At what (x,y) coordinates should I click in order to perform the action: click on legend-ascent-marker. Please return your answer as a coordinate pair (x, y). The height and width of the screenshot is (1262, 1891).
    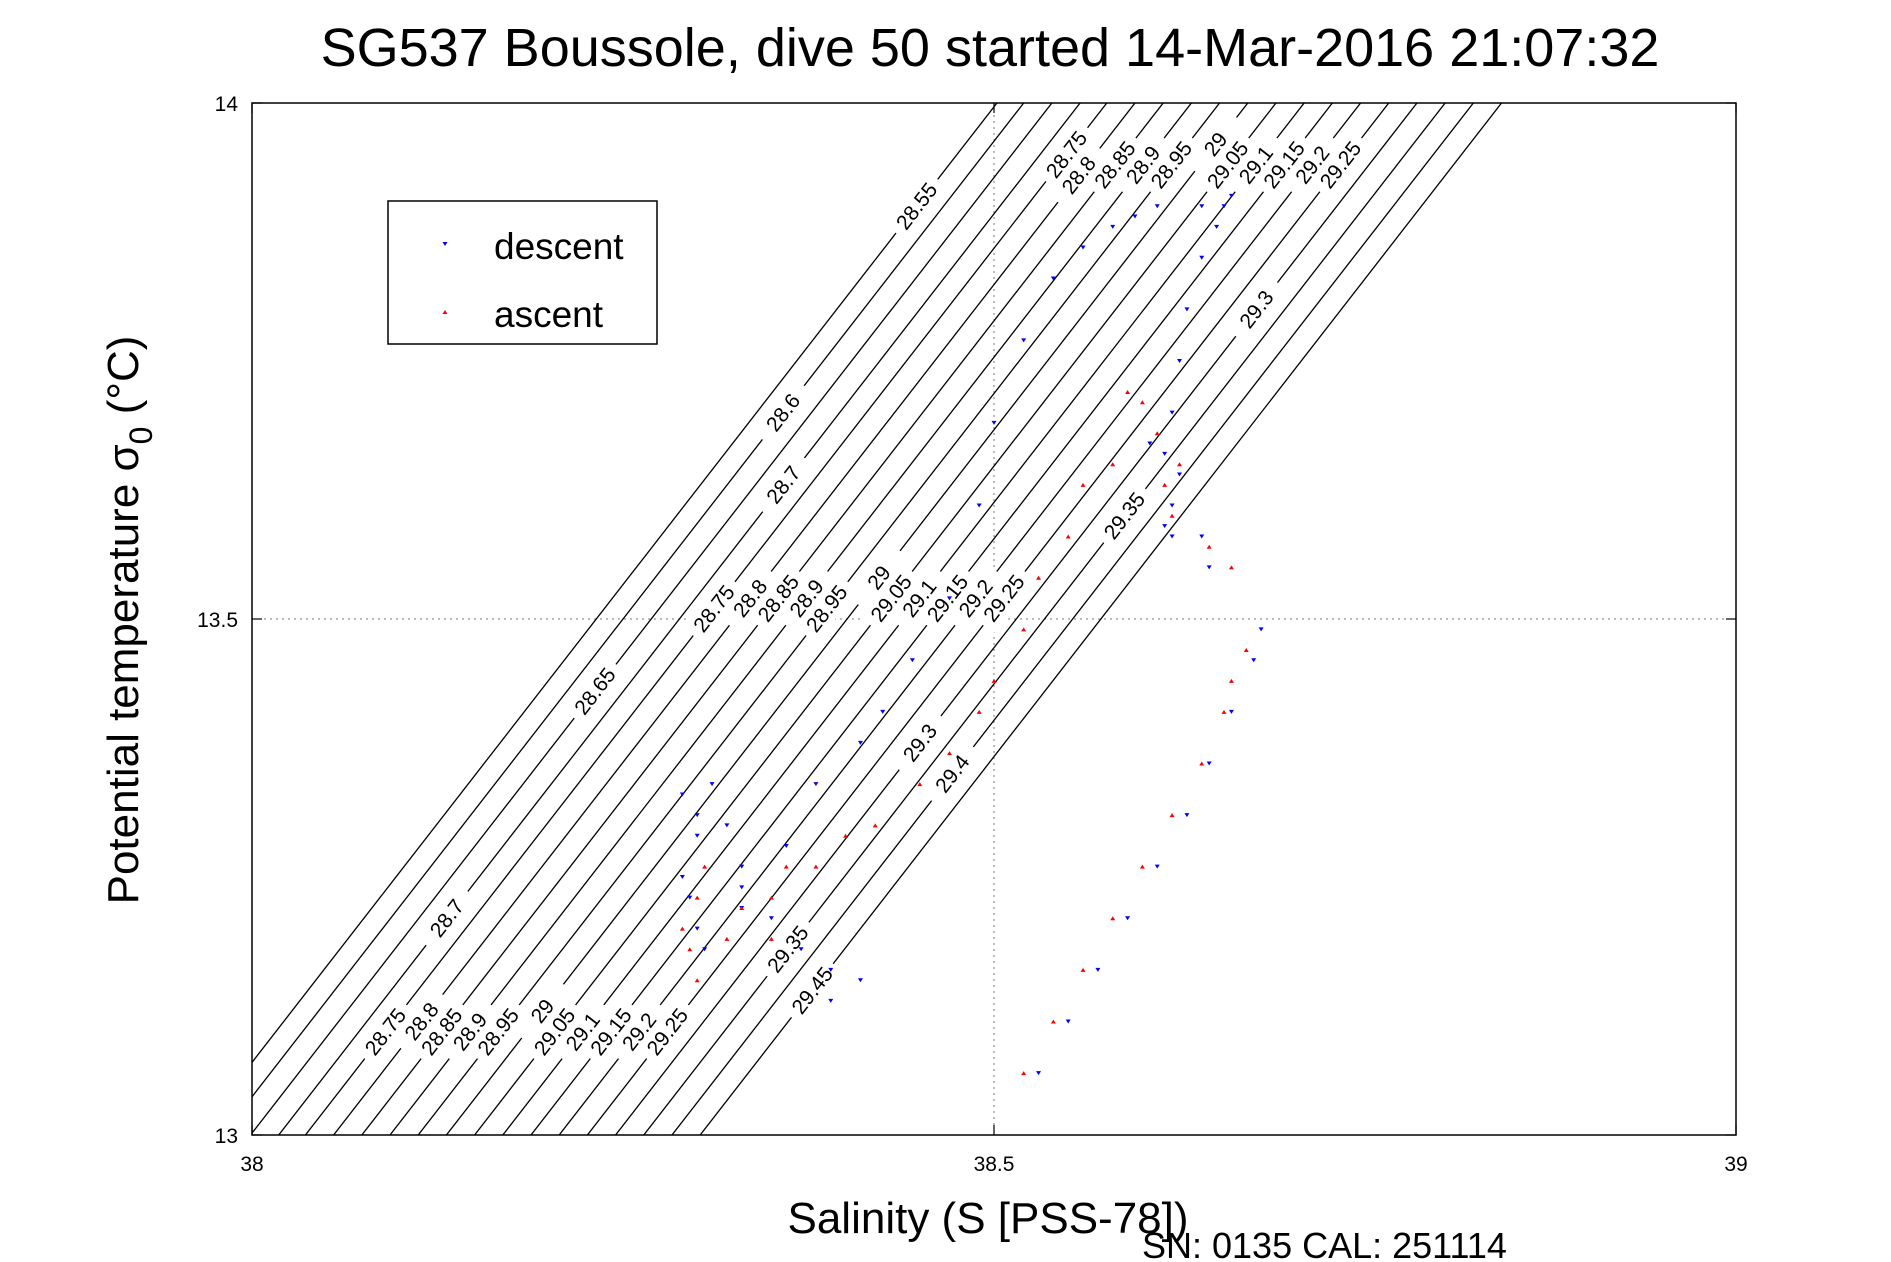
    Looking at the image, I should click on (445, 312).